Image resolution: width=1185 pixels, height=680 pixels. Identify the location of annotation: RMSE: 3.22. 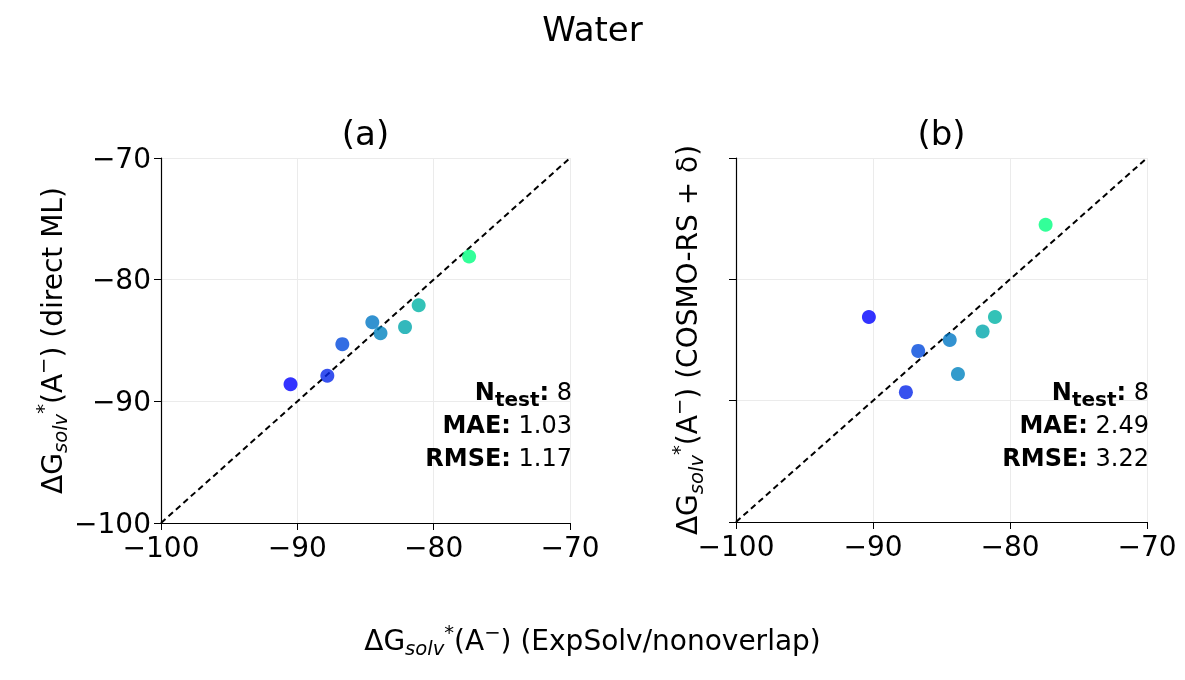
(1075, 458).